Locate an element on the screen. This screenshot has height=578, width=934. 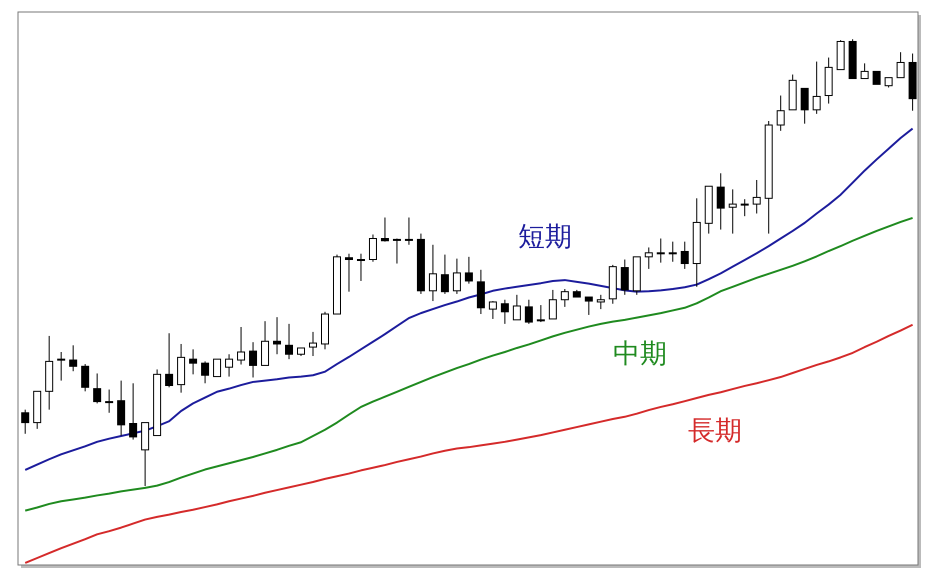
series-label: 短期 is located at coordinates (545, 236).